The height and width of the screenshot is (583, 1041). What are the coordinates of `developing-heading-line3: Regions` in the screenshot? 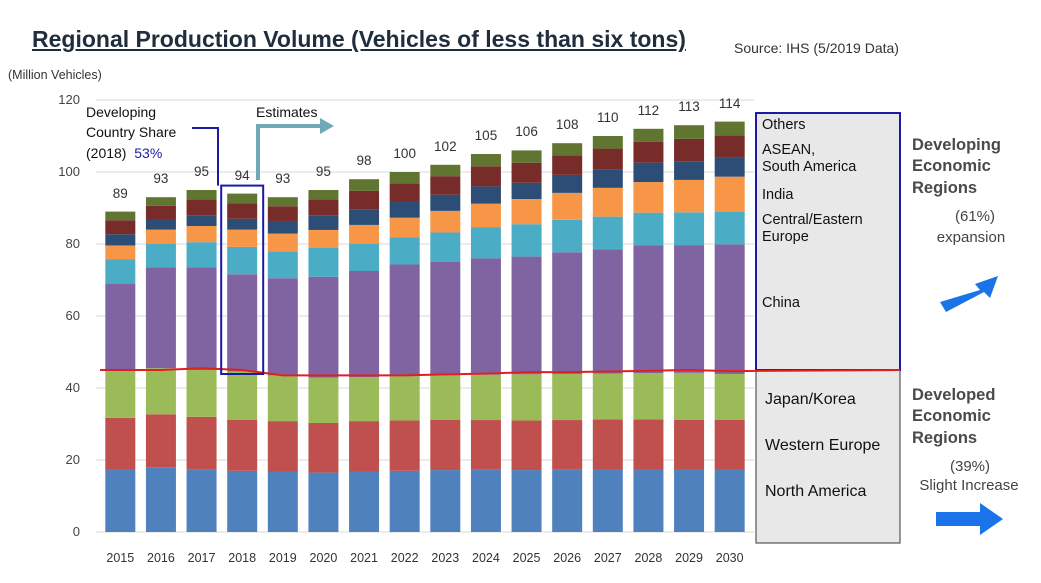 It's located at (945, 187).